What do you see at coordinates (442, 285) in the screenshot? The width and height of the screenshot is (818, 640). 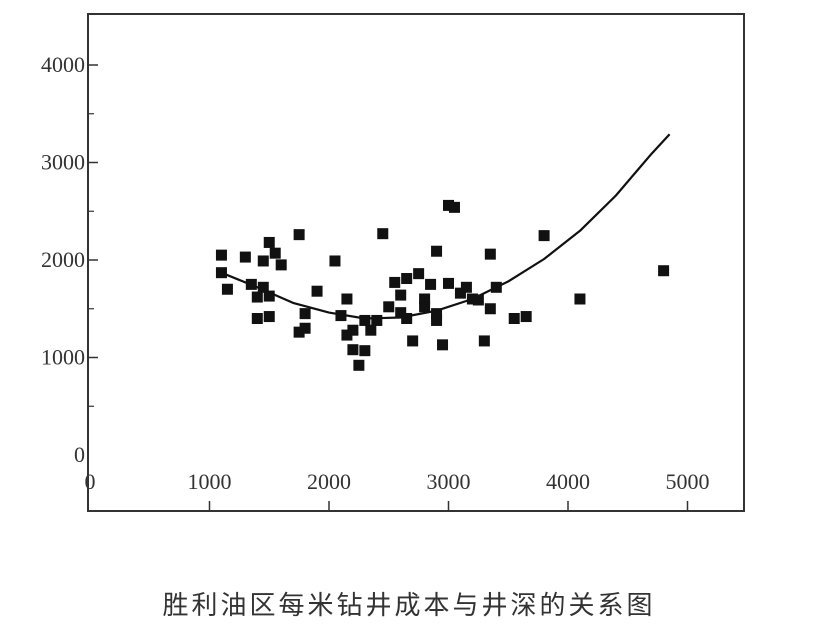 I see `data-points` at bounding box center [442, 285].